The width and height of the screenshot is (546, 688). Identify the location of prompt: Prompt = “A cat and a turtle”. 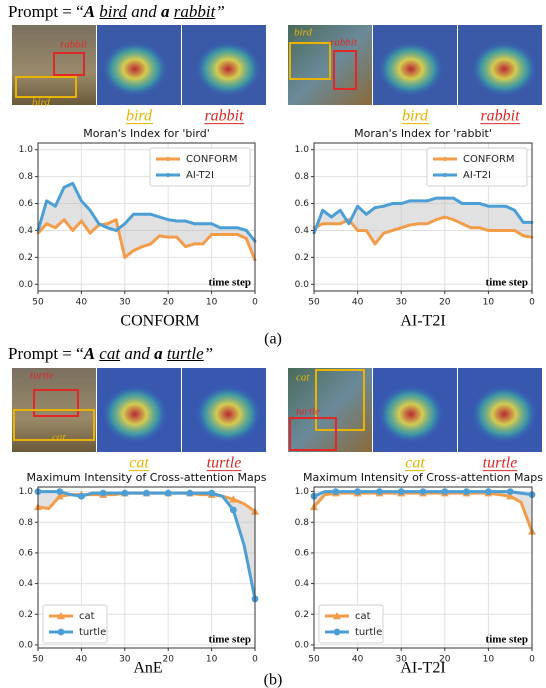
(110, 354).